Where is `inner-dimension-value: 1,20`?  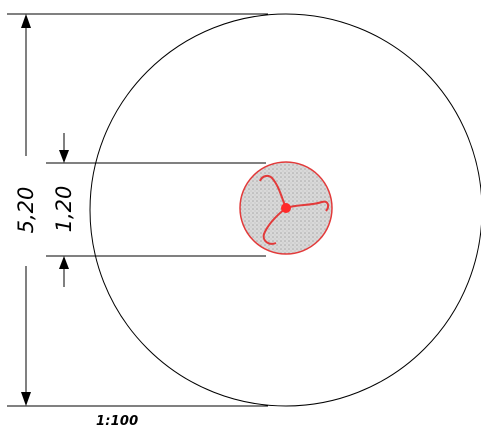 inner-dimension-value: 1,20 is located at coordinates (64, 209).